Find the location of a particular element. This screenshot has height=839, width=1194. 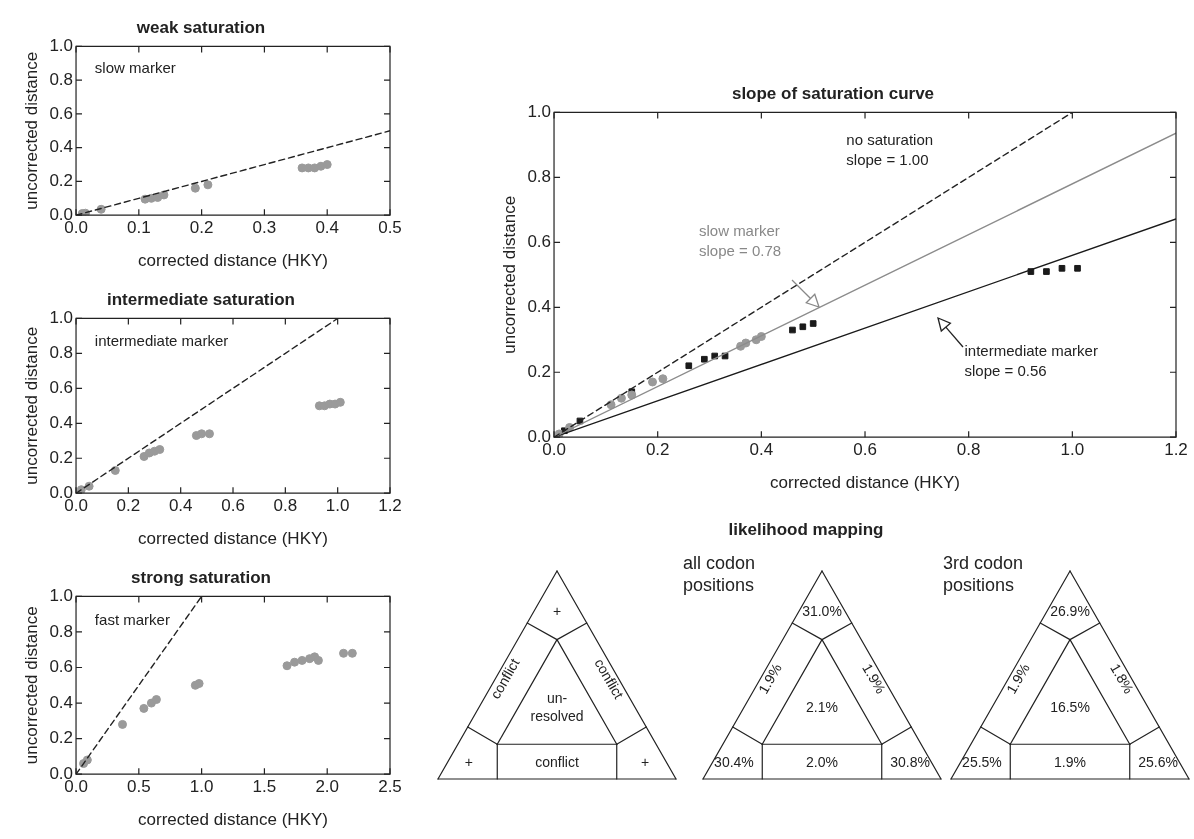

text: 25.6% is located at coordinates (1158, 762).